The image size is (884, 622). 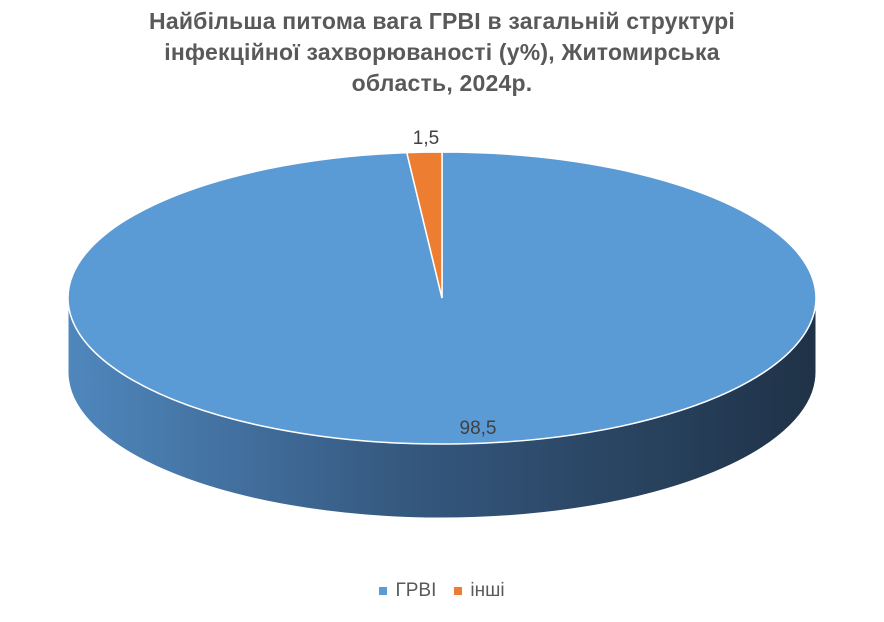 I want to click on legend-swatch-inshi, so click(x=458, y=591).